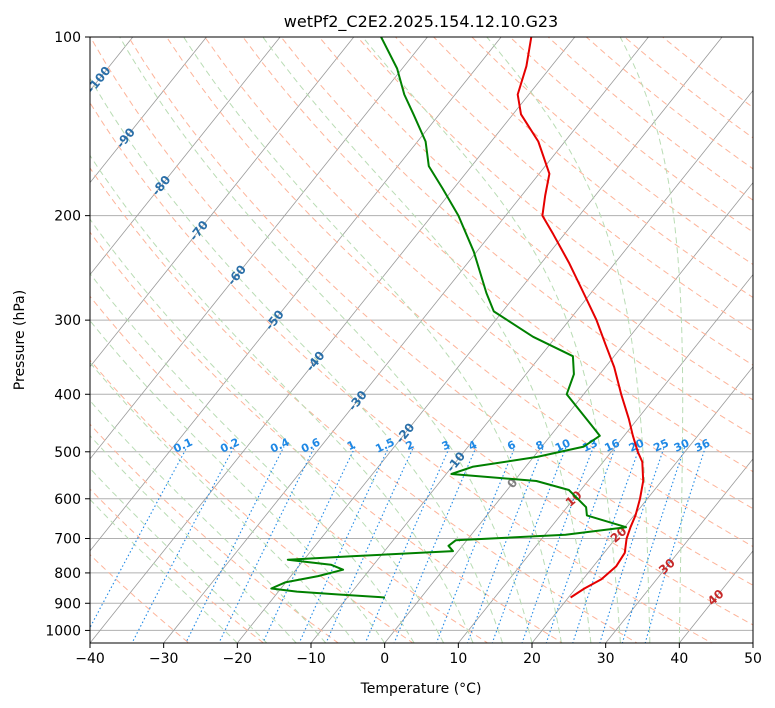 This screenshot has height=708, width=775. Describe the element at coordinates (532, 659) in the screenshot. I see `x-tick-label: 20` at that location.